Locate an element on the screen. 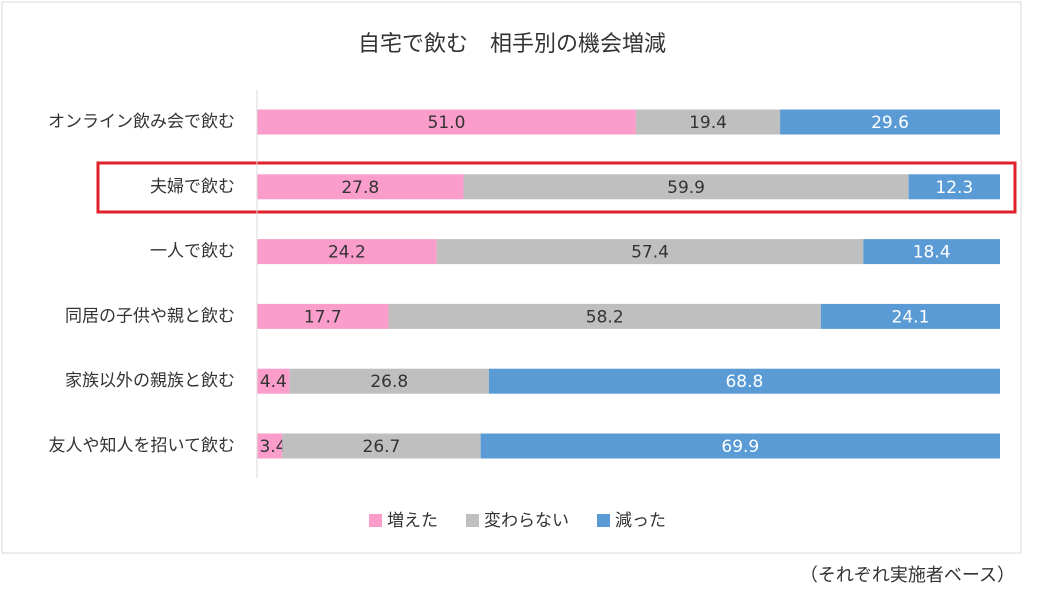 The width and height of the screenshot is (1045, 600). value-label: 24.2 is located at coordinates (347, 253).